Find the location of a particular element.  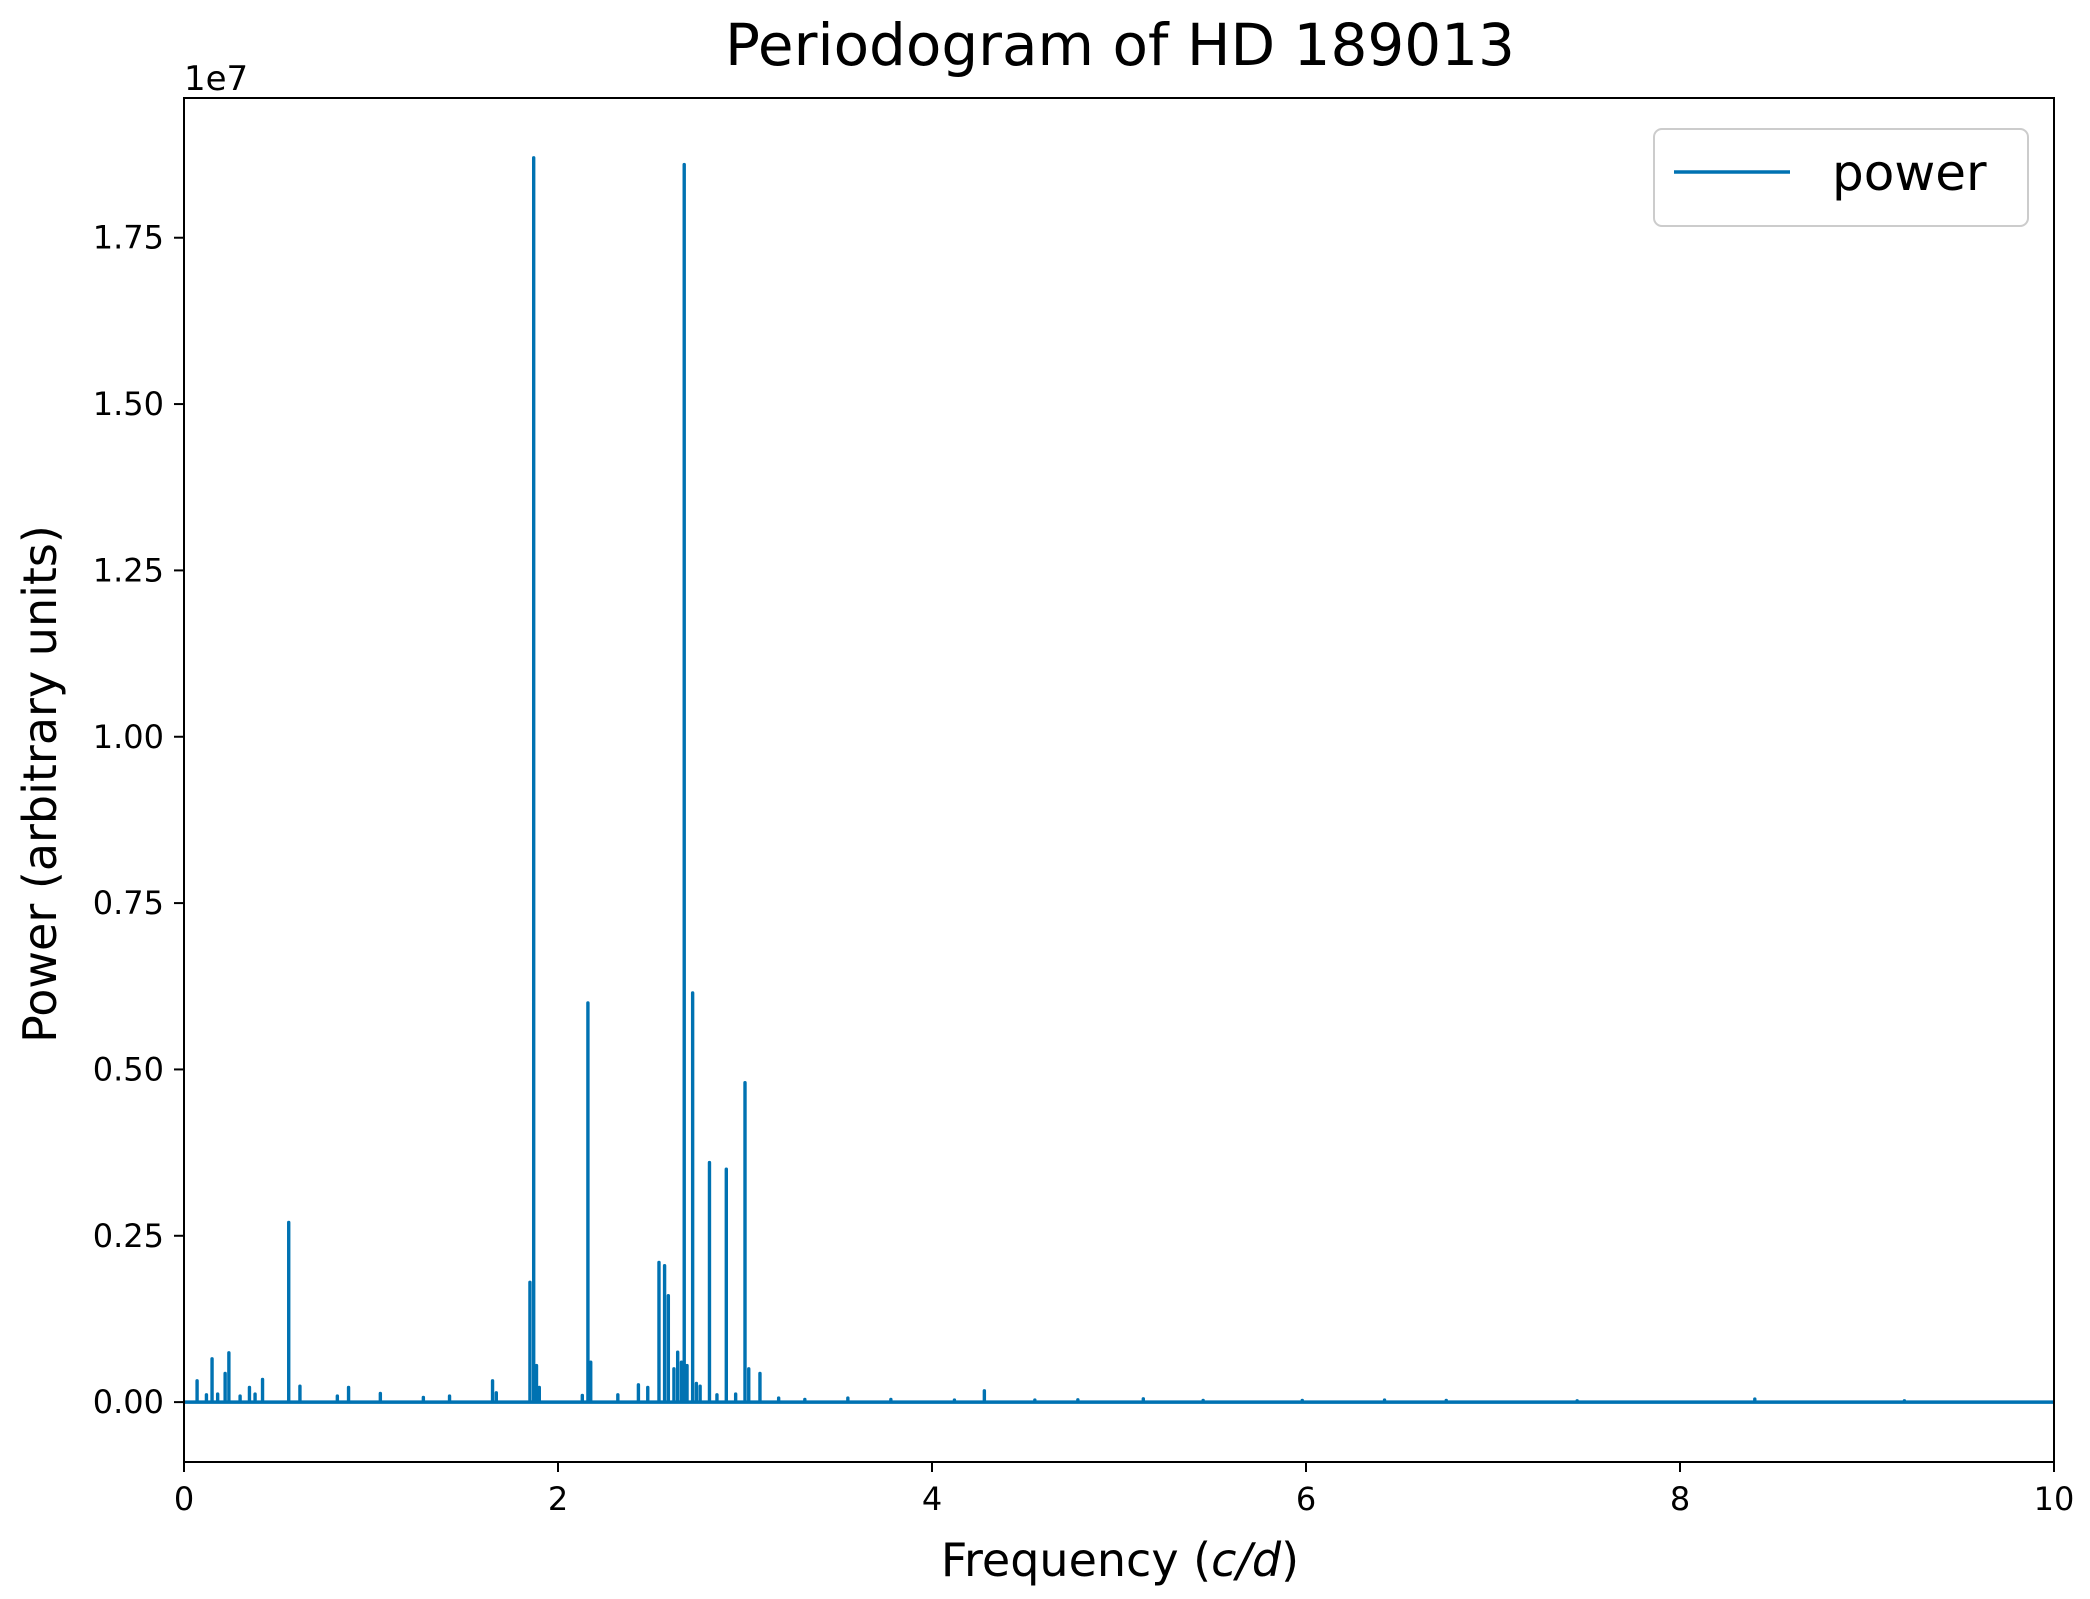

legend-box is located at coordinates (1841, 177).